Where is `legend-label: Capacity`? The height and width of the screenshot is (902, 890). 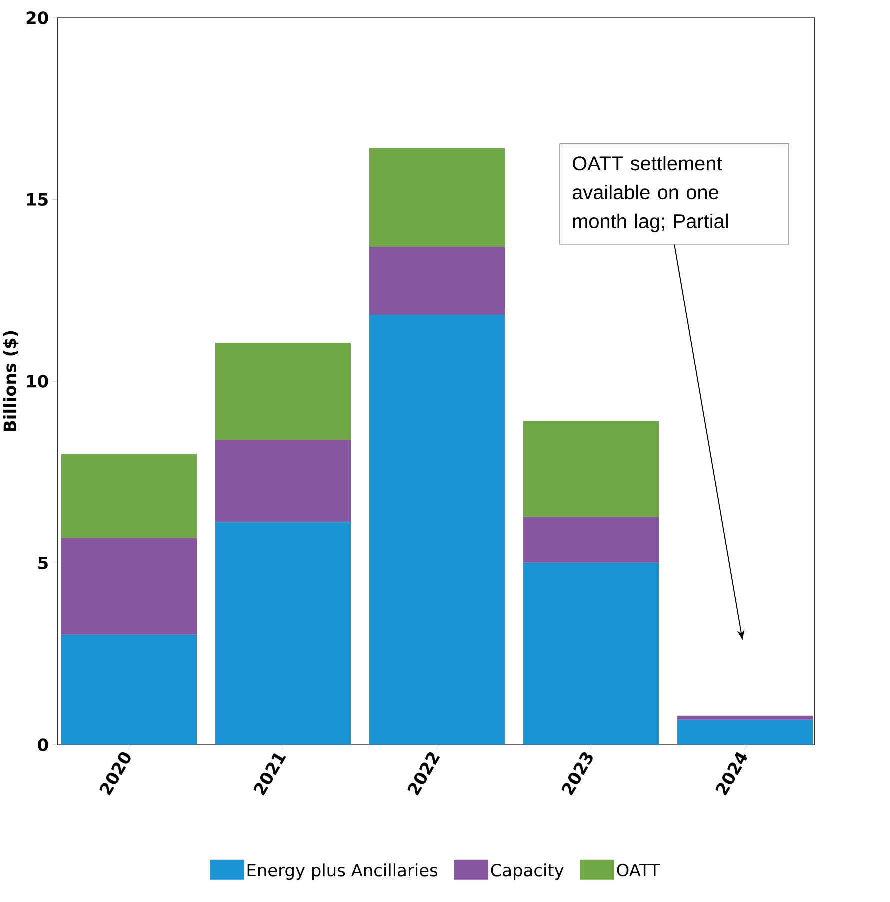
legend-label: Capacity is located at coordinates (527, 872).